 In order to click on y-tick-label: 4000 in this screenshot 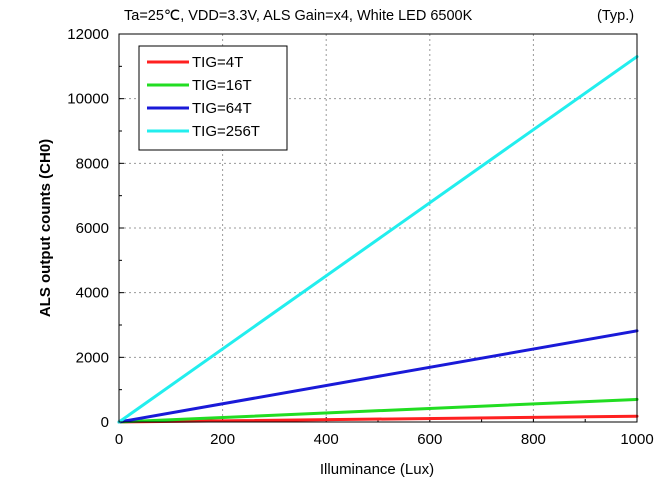, I will do `click(92, 293)`.